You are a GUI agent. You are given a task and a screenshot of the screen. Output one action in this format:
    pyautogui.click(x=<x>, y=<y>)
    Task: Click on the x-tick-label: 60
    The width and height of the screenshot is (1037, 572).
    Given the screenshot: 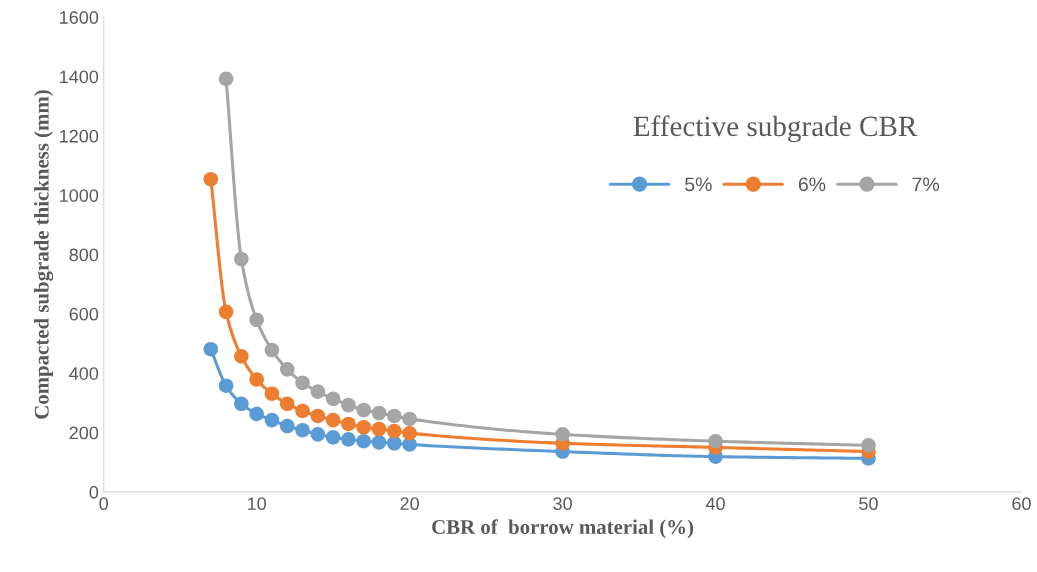 What is the action you would take?
    pyautogui.click(x=1021, y=504)
    